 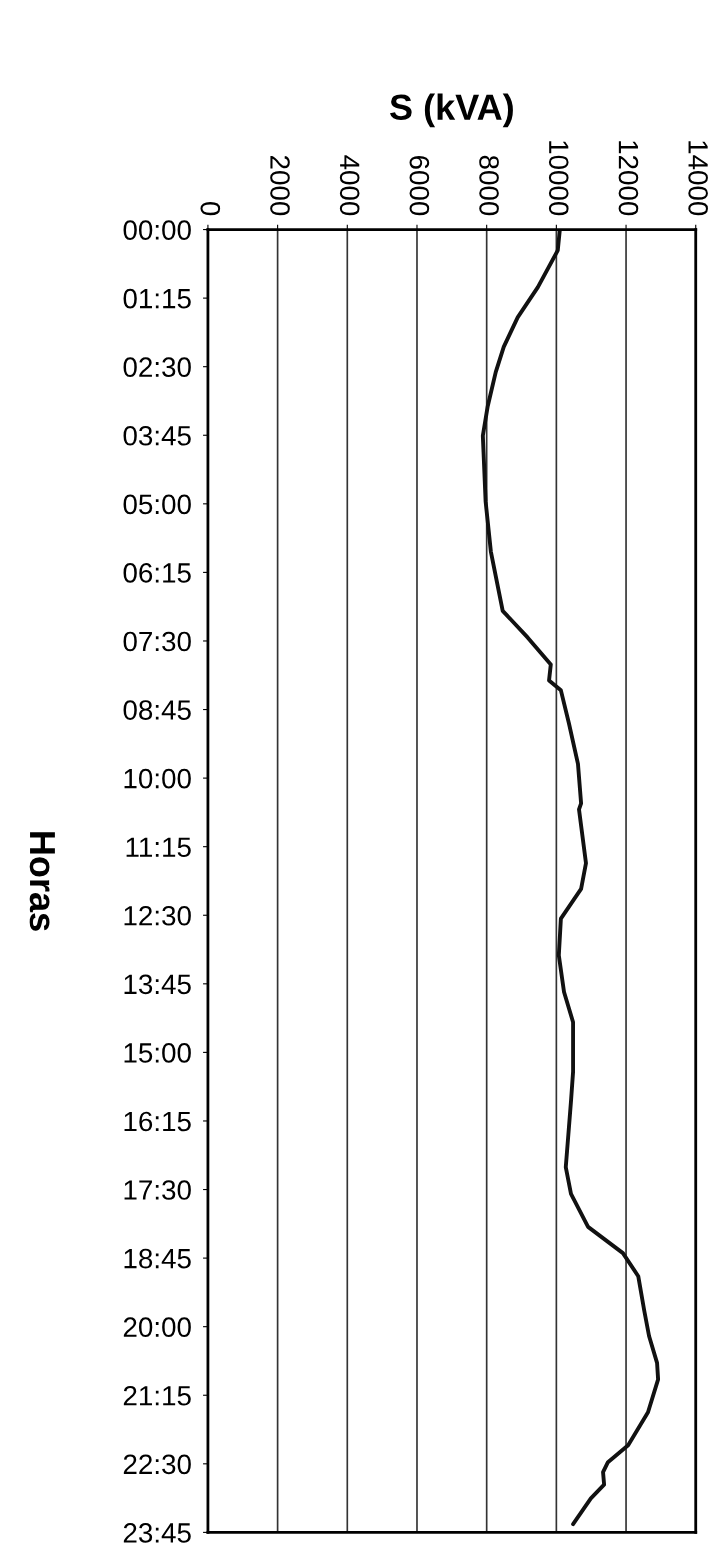 What do you see at coordinates (157, 1053) in the screenshot?
I see `y-tick-label: 15:00` at bounding box center [157, 1053].